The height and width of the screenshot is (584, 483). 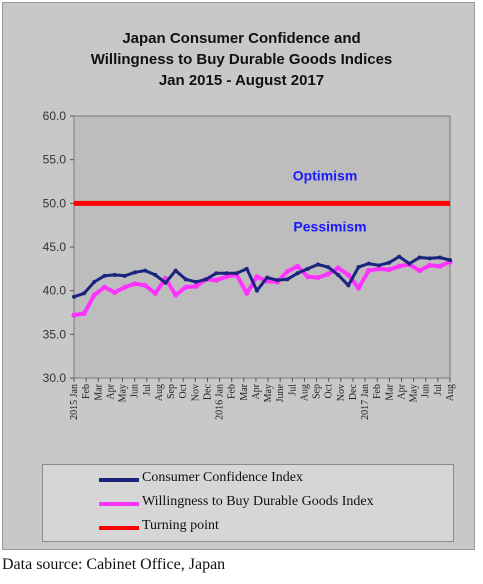 What do you see at coordinates (135, 391) in the screenshot?
I see `x-tick-label: Jun` at bounding box center [135, 391].